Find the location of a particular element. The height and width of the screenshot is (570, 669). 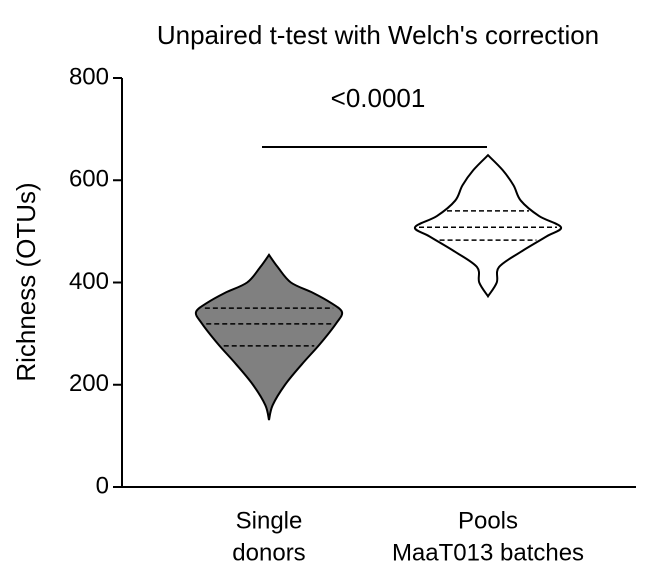

x-tick-label: donors is located at coordinates (268, 552).